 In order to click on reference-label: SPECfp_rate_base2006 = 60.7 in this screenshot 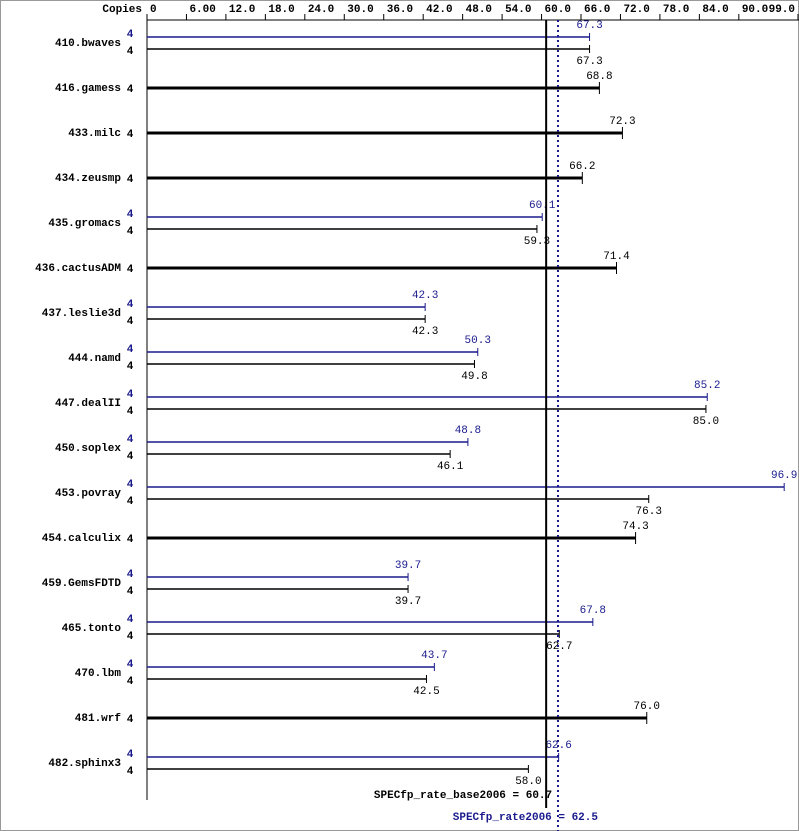, I will do `click(463, 796)`.